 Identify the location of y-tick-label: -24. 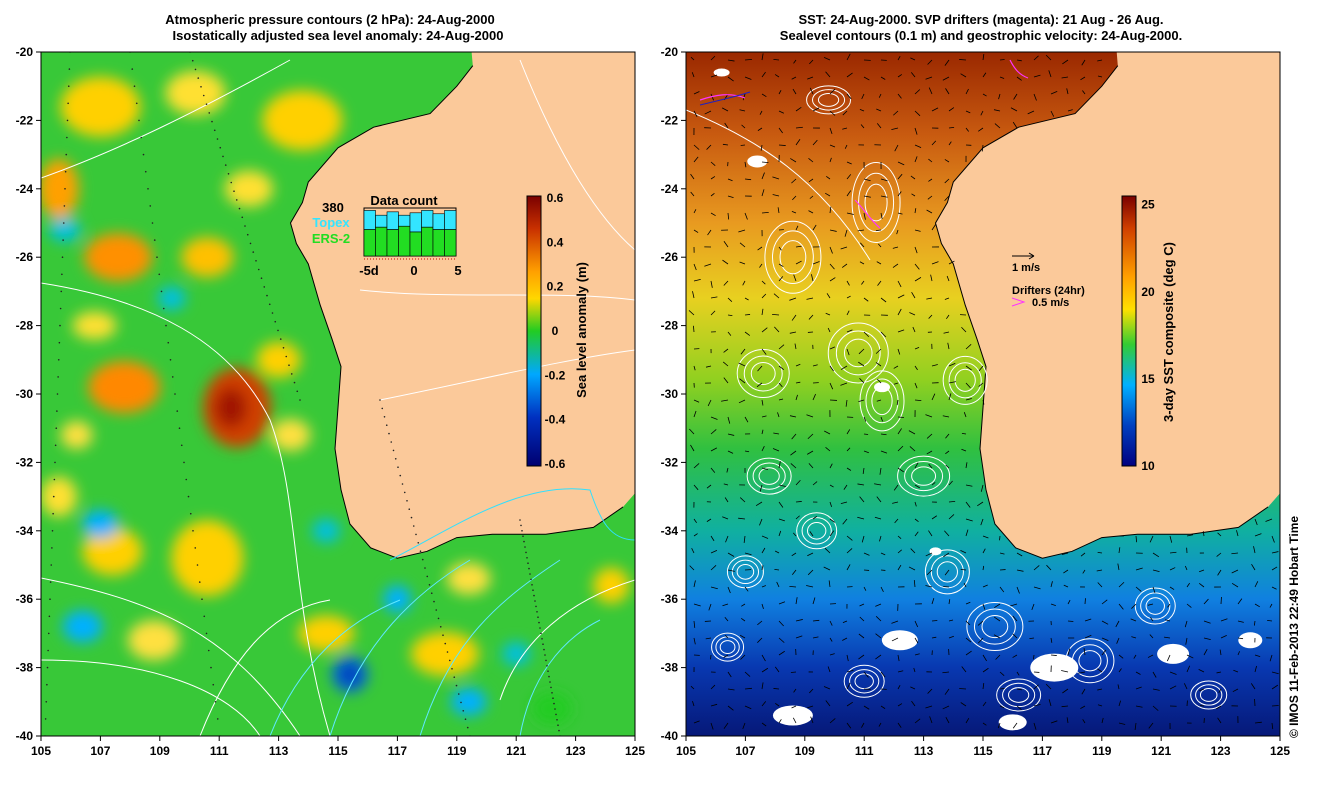
(25, 189).